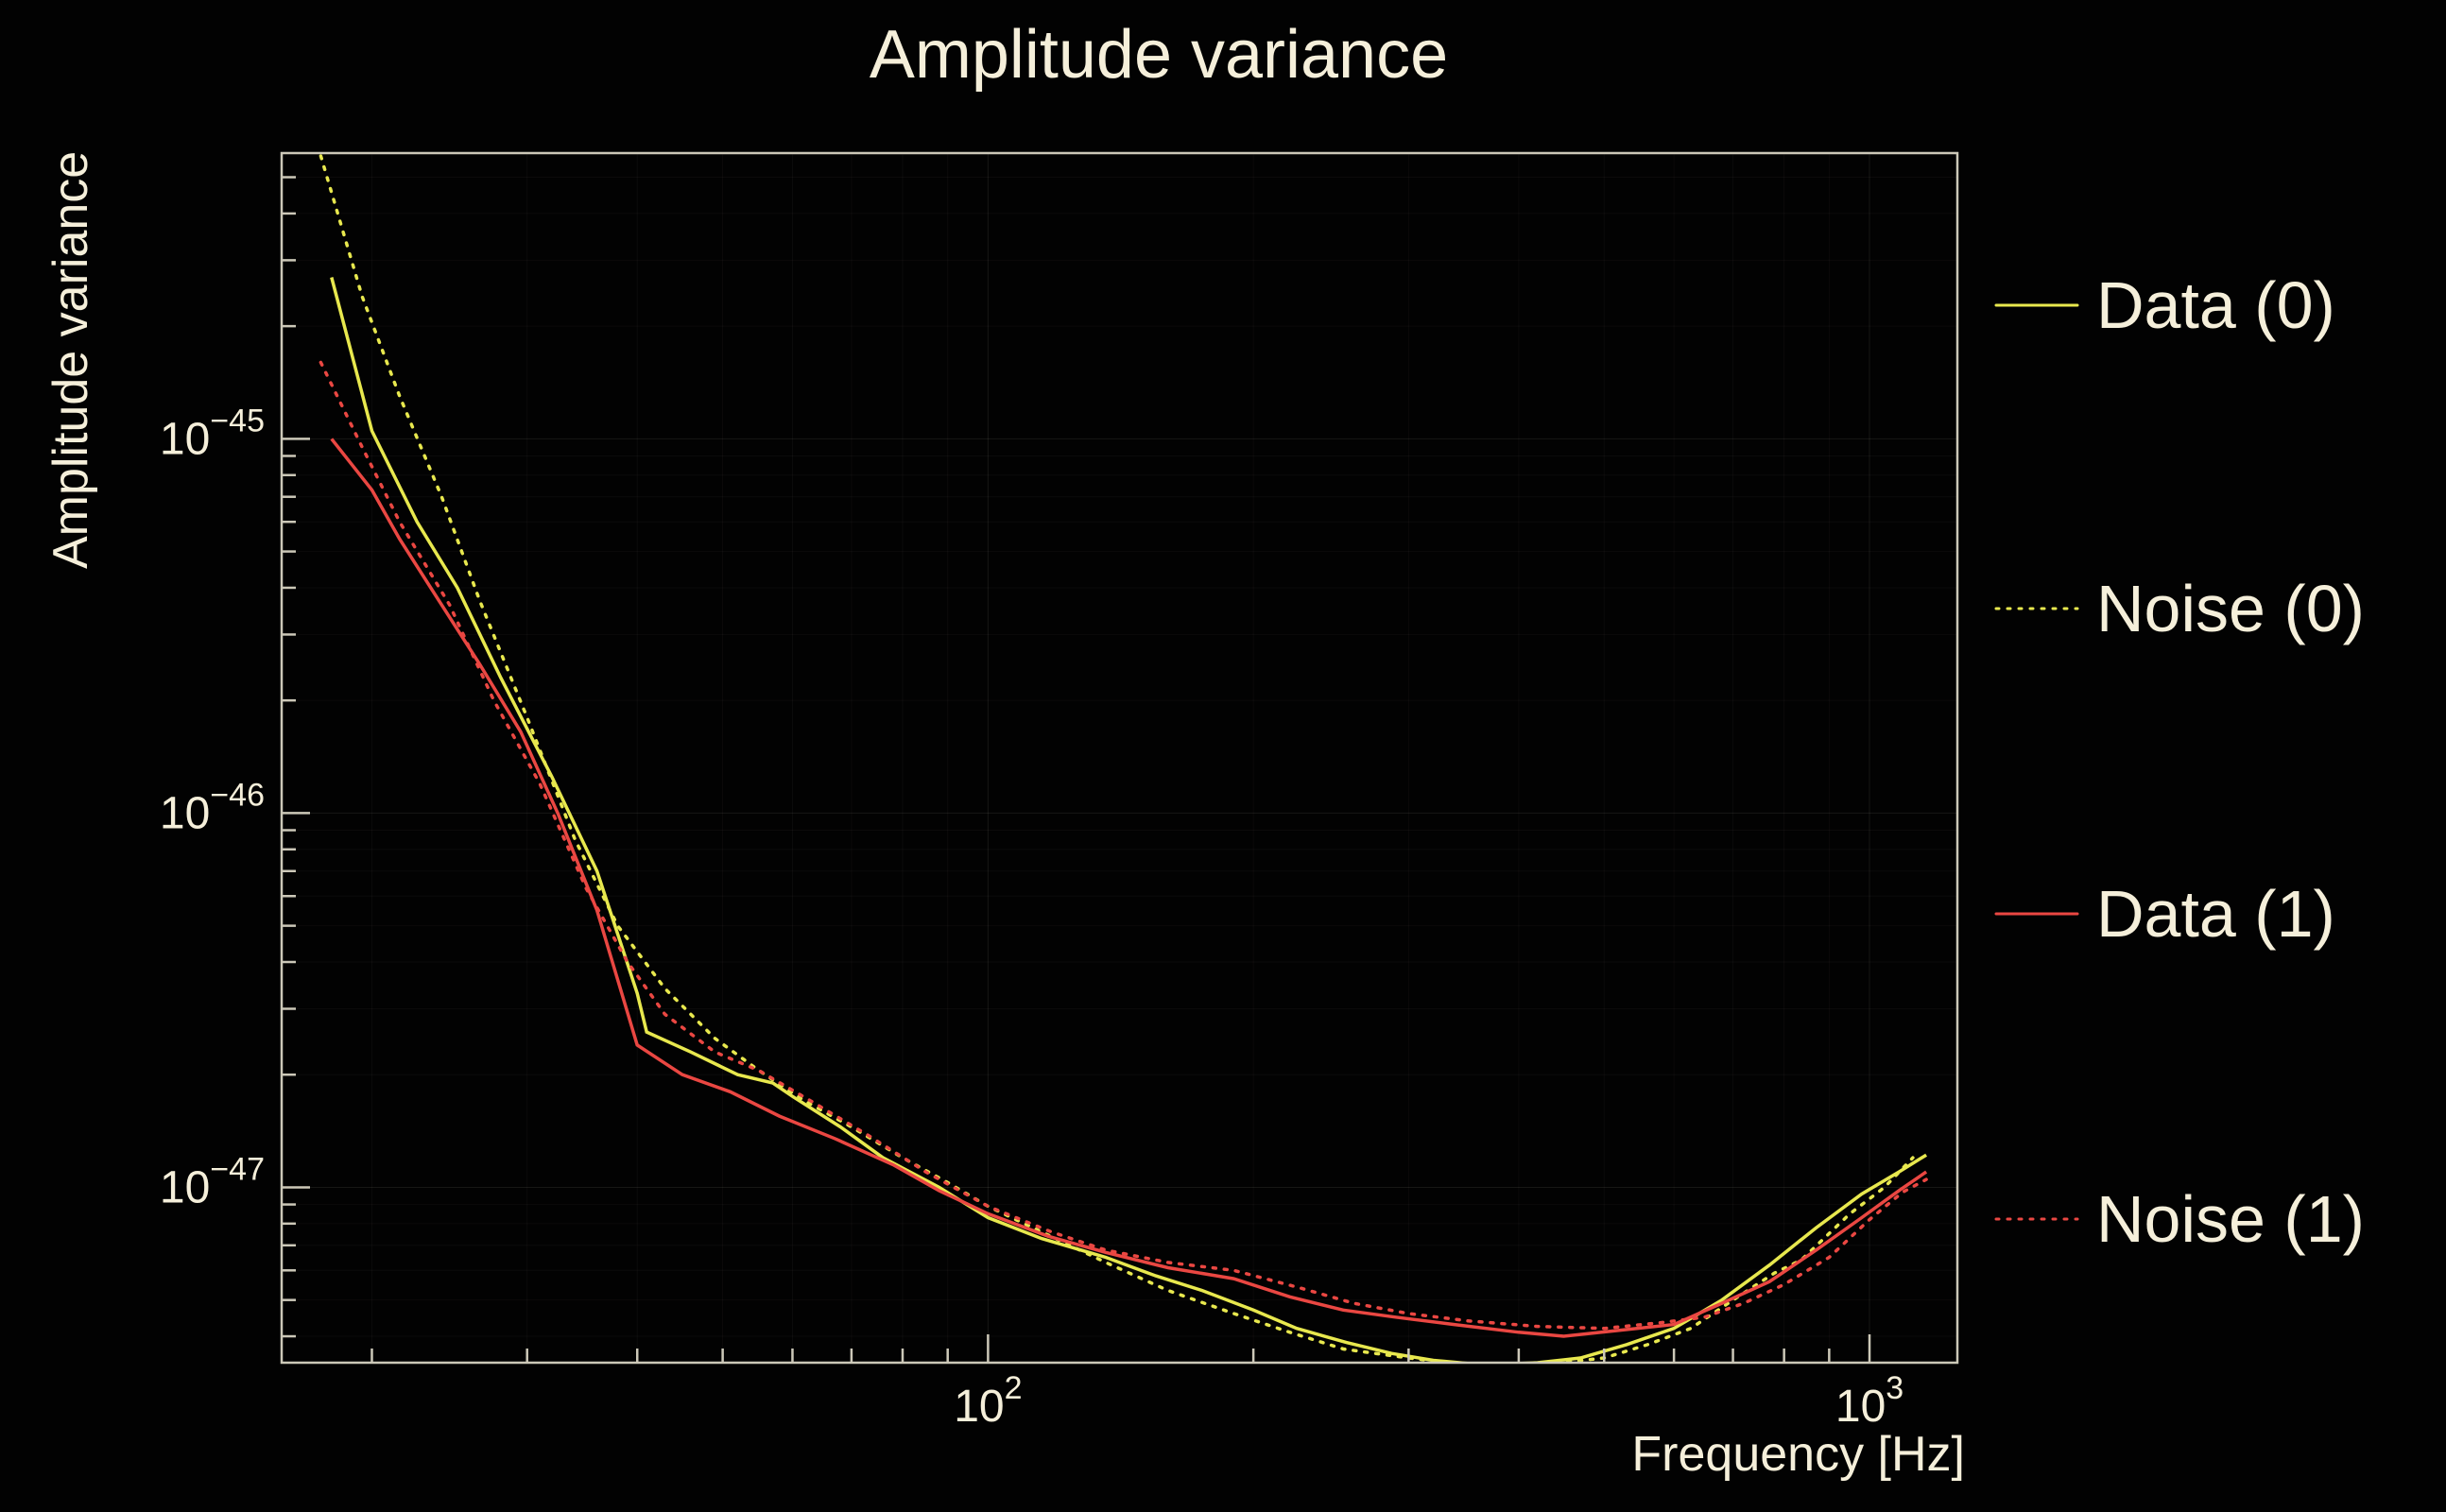  I want to click on x-tick-label: 10³, so click(1869, 1401).